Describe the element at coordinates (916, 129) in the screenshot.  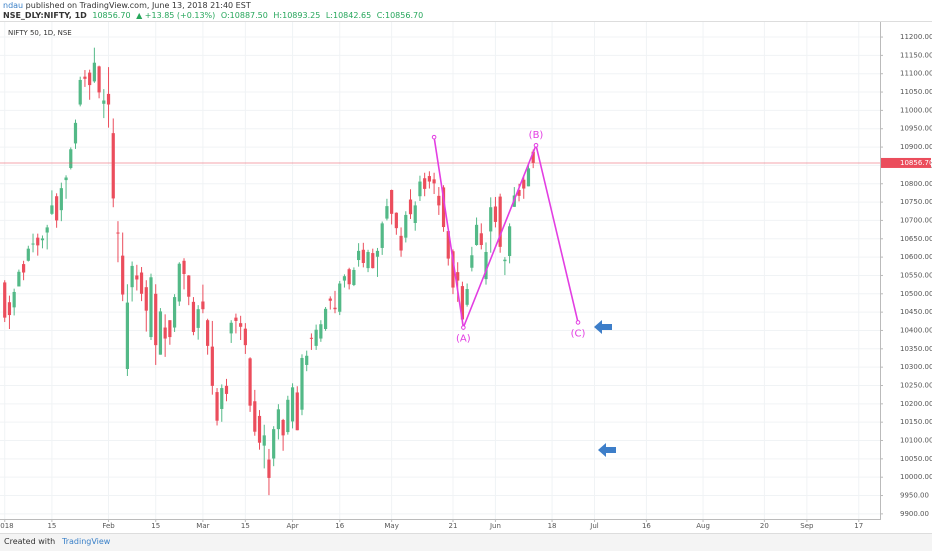
I see `y-tick-label: 10950.00` at that location.